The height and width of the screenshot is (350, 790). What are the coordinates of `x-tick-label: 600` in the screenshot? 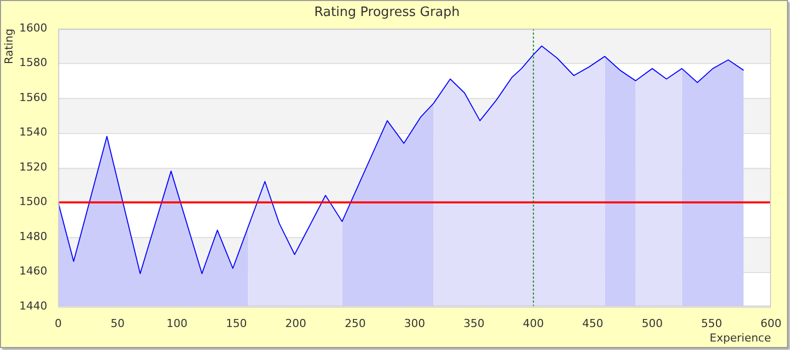 It's located at (771, 323).